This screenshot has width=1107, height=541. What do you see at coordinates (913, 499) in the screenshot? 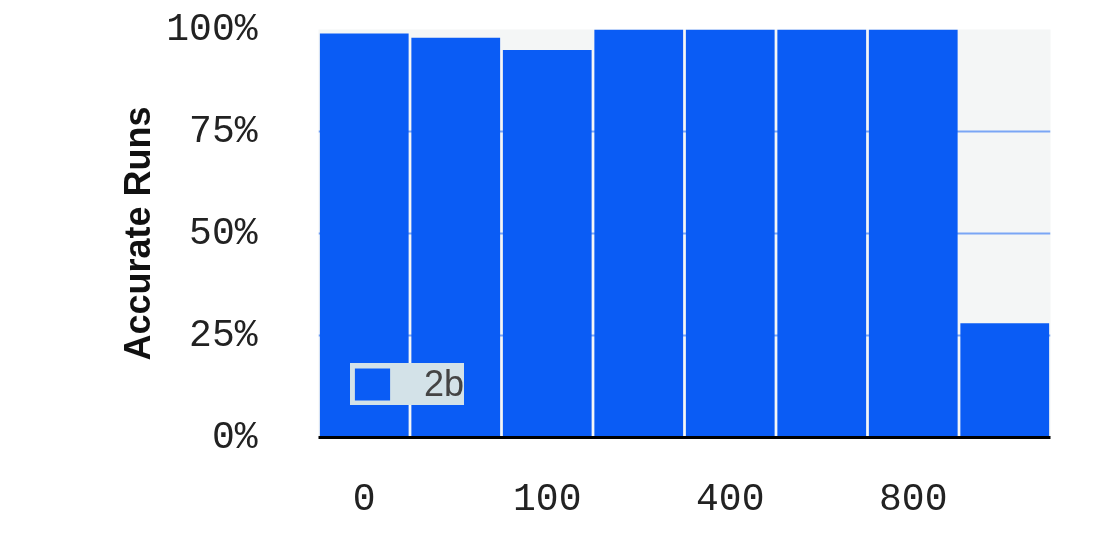
I see `x-tick-label: 800` at bounding box center [913, 499].